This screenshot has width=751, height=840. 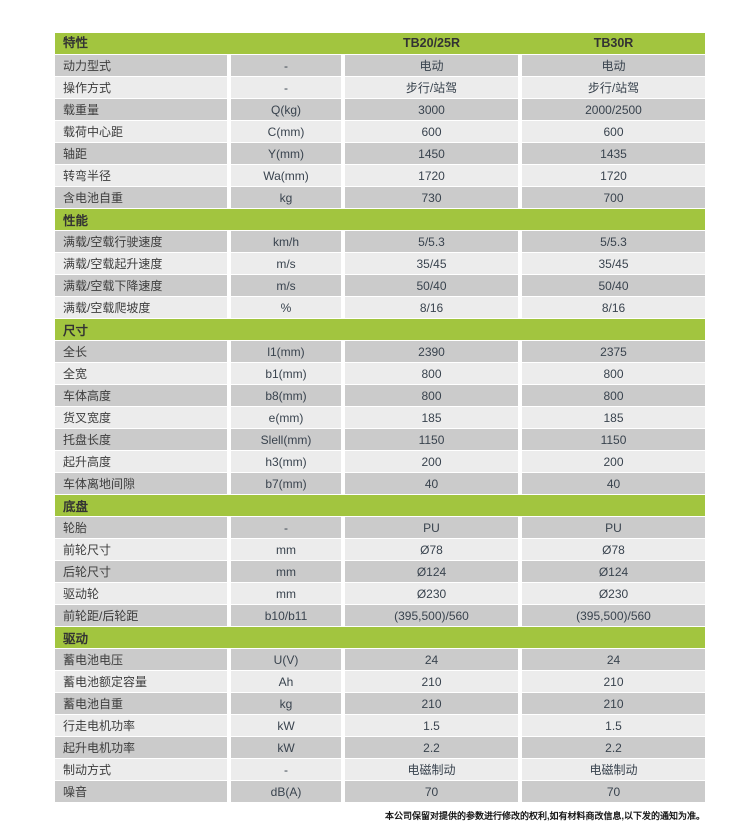 I want to click on table-row: 托盘长度 Slell(mm) 1150 1150, so click(x=380, y=439).